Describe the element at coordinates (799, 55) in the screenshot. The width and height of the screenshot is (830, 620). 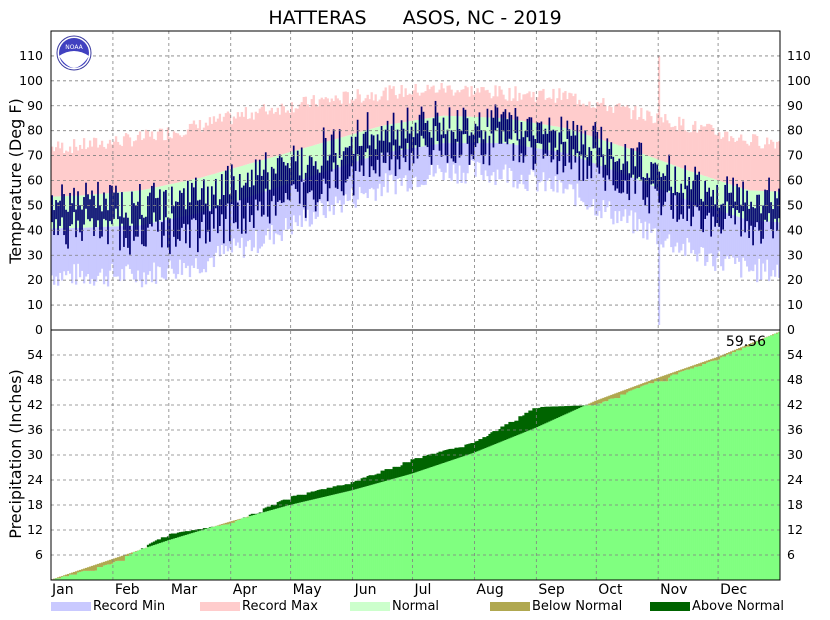
I see `temp-tick-label-right: 110` at that location.